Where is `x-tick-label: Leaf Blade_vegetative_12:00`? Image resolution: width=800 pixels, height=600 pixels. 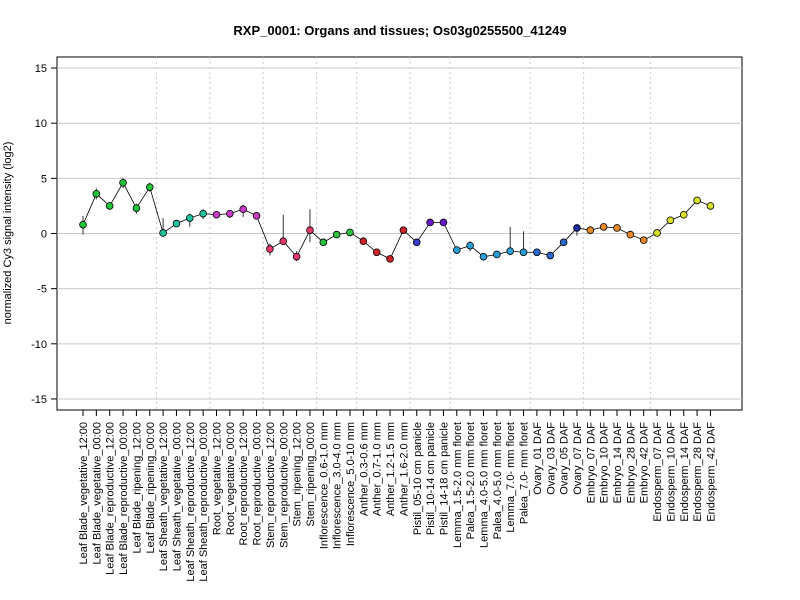 x-tick-label: Leaf Blade_vegetative_12:00 is located at coordinates (84, 493).